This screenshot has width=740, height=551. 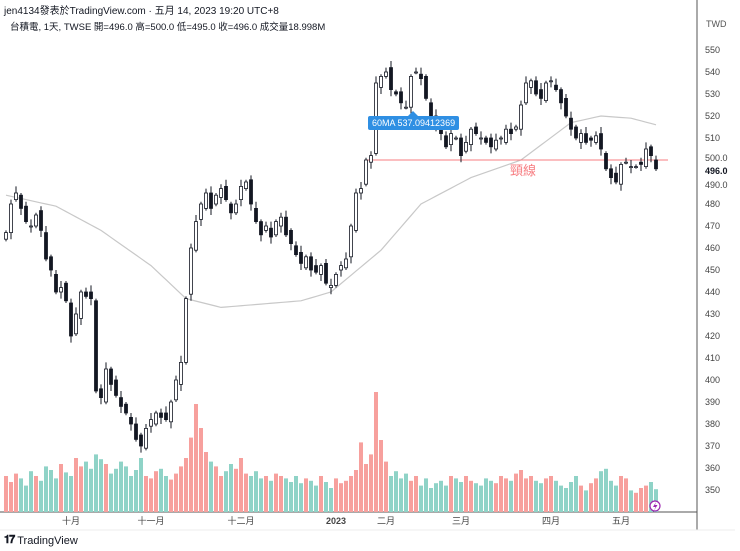 What do you see at coordinates (712, 468) in the screenshot?
I see `price-tick: 360` at bounding box center [712, 468].